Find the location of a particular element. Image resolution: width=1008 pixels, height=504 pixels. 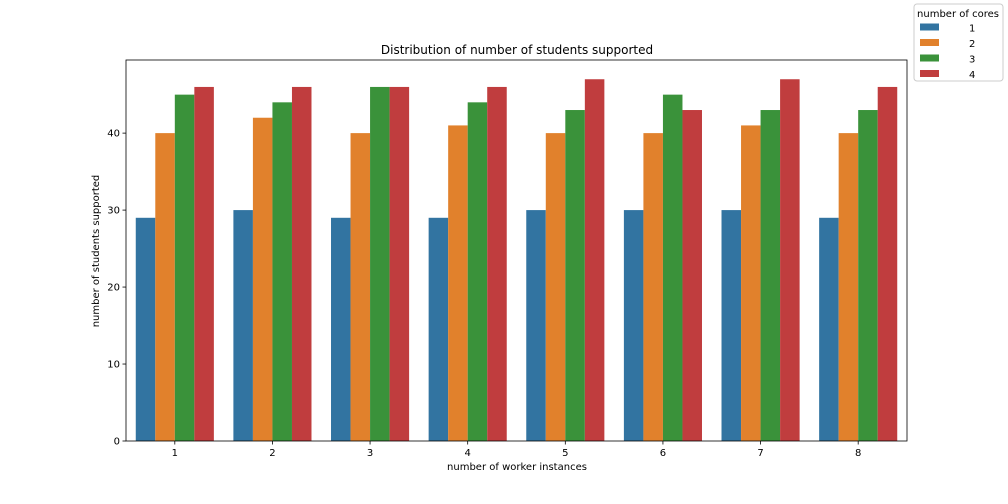

x-tick-label: 7 is located at coordinates (760, 453).